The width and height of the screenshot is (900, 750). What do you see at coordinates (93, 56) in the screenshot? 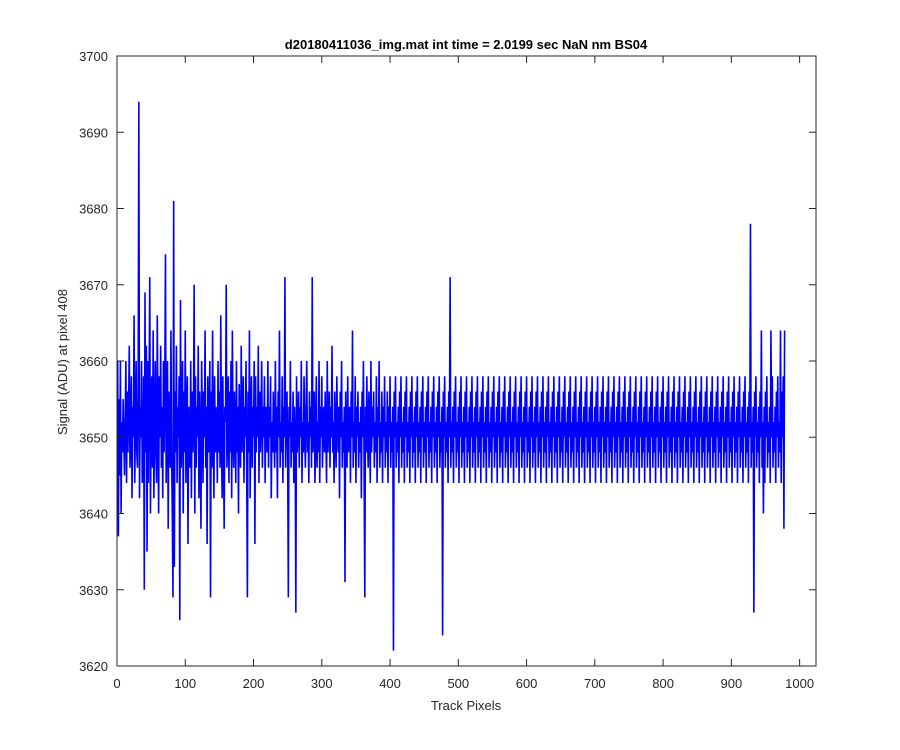
I see `y-tick-label: 3700` at bounding box center [93, 56].